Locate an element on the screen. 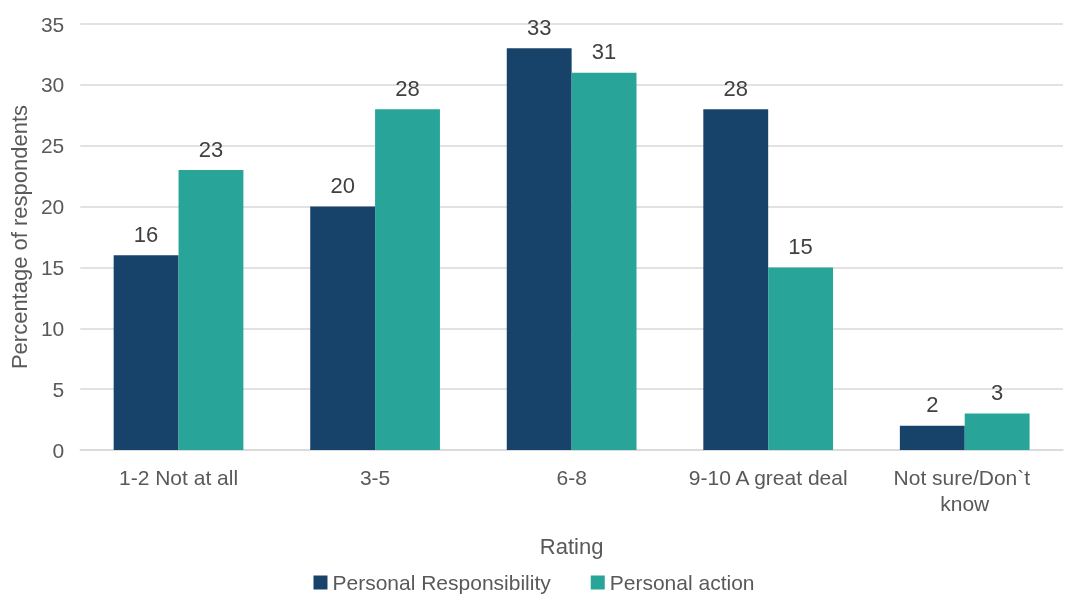  x-axis-title: Rating is located at coordinates (571, 546).